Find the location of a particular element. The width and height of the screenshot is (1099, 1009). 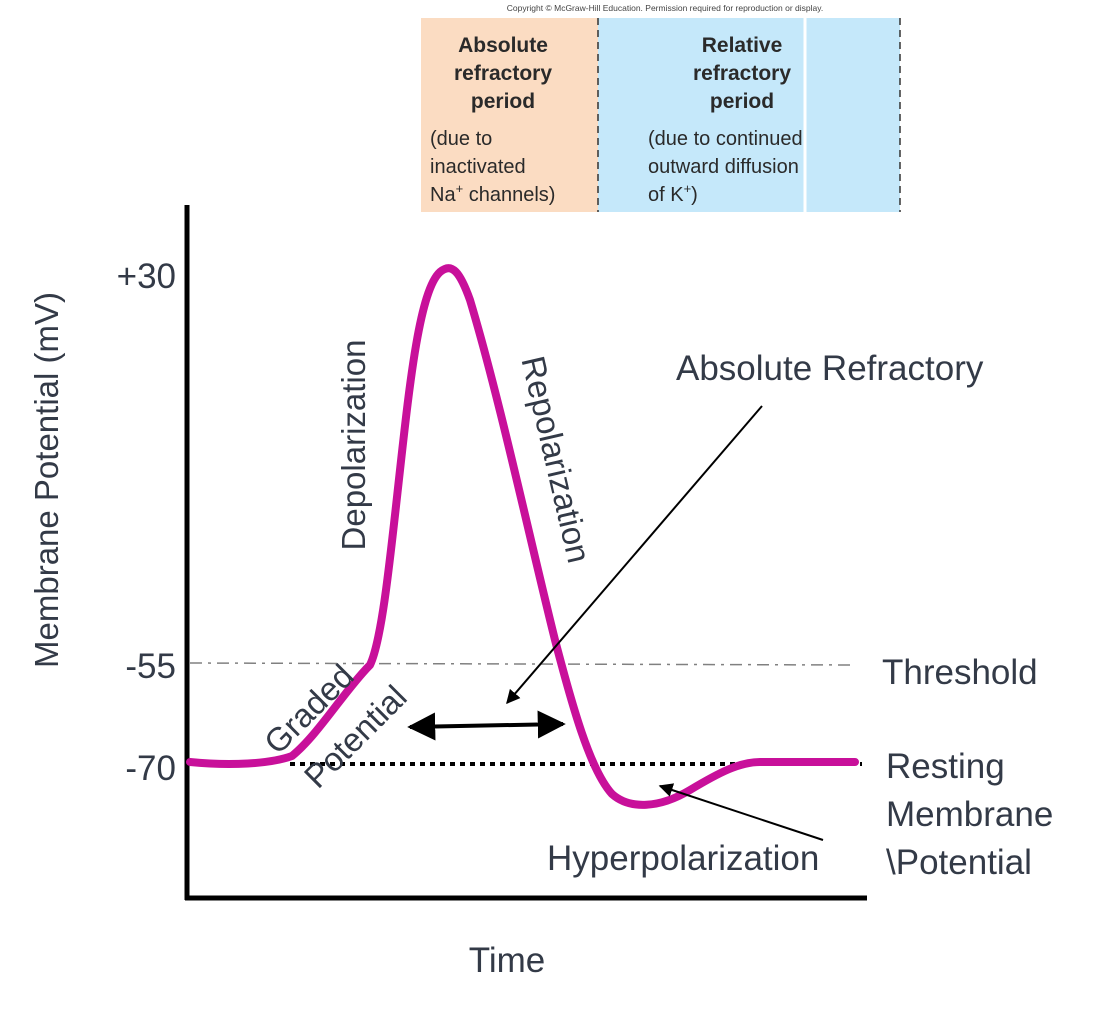

absolute-title-line-1: Absolute is located at coordinates (503, 45).